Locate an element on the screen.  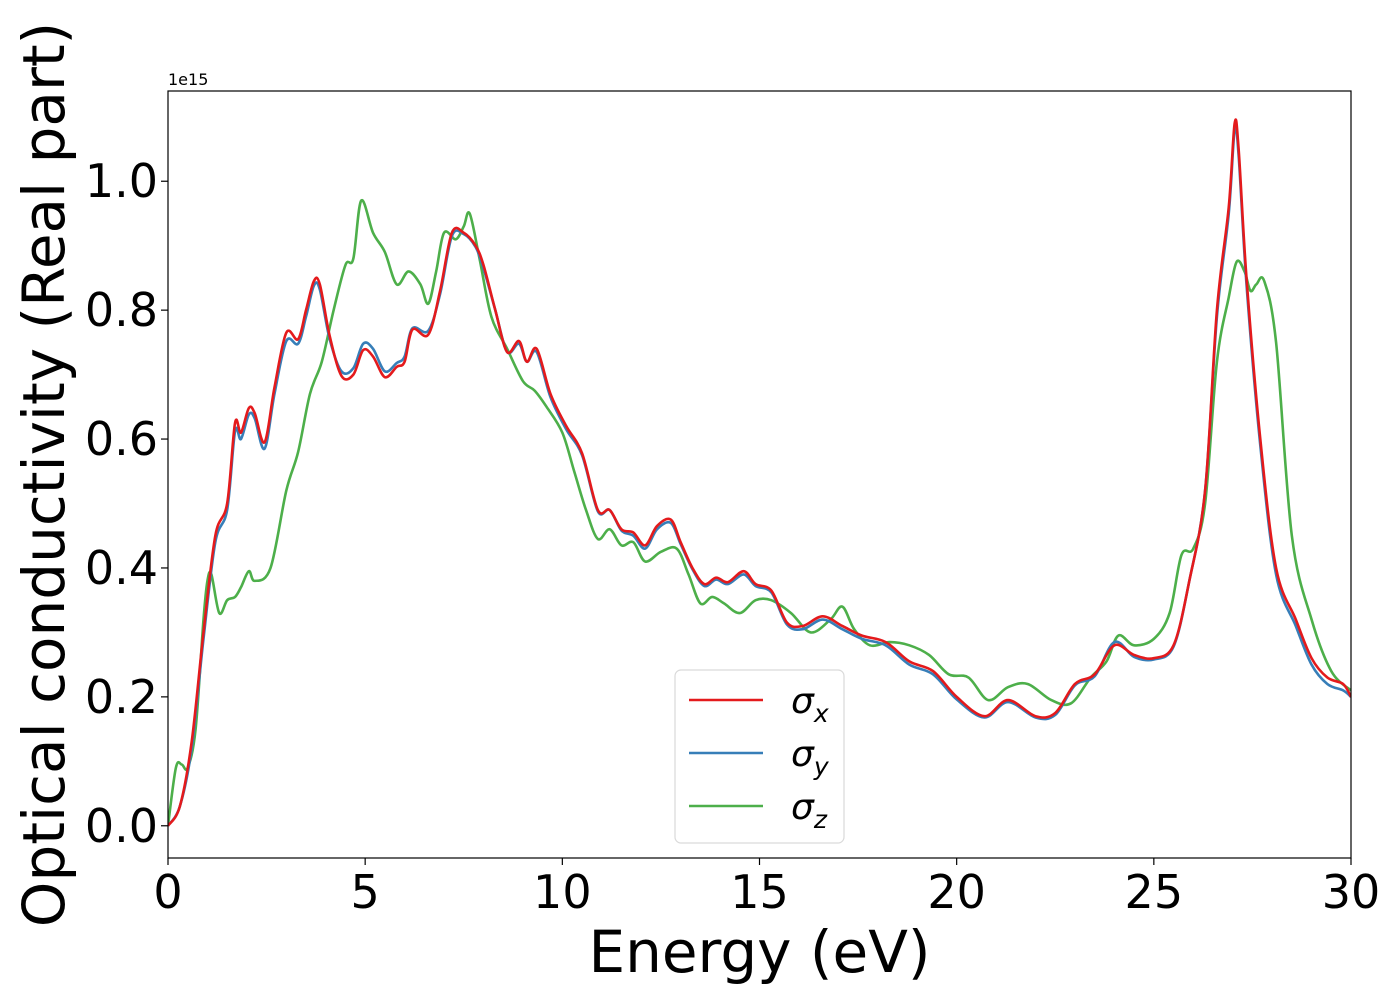
x-tick-label: 0 is located at coordinates (167, 892).